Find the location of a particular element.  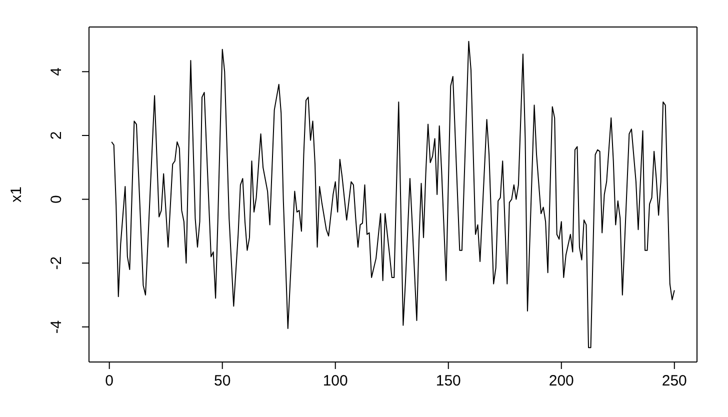

x-tick-label: 50 is located at coordinates (222, 381).